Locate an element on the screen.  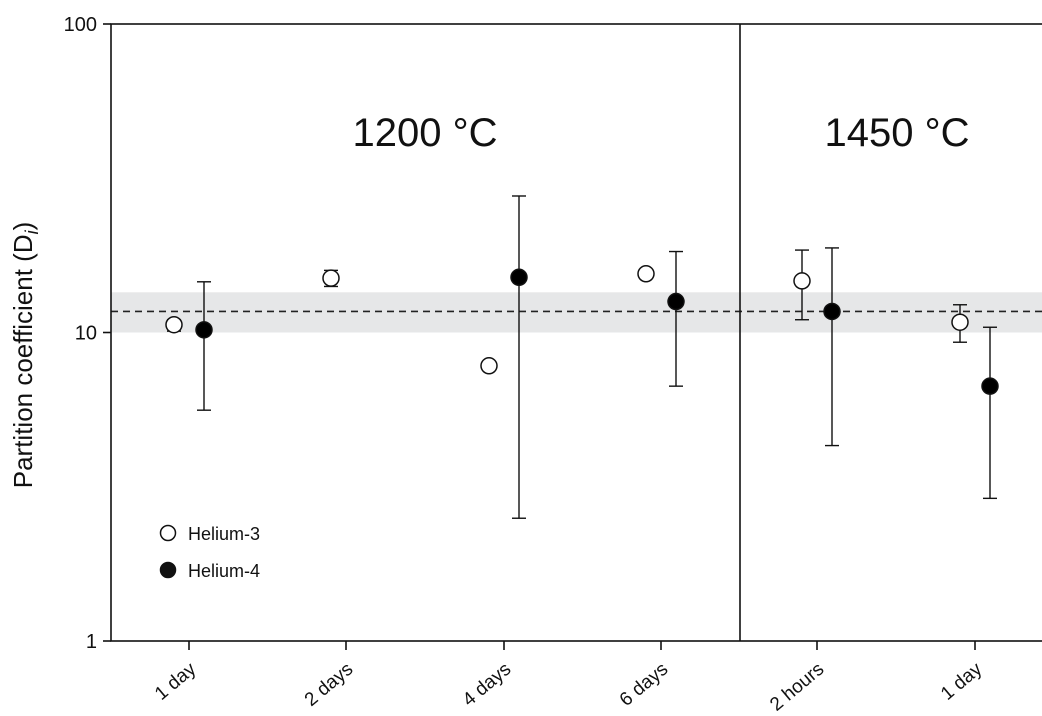
y-axis-label-main: Partition coefficient (D is located at coordinates (23, 361).